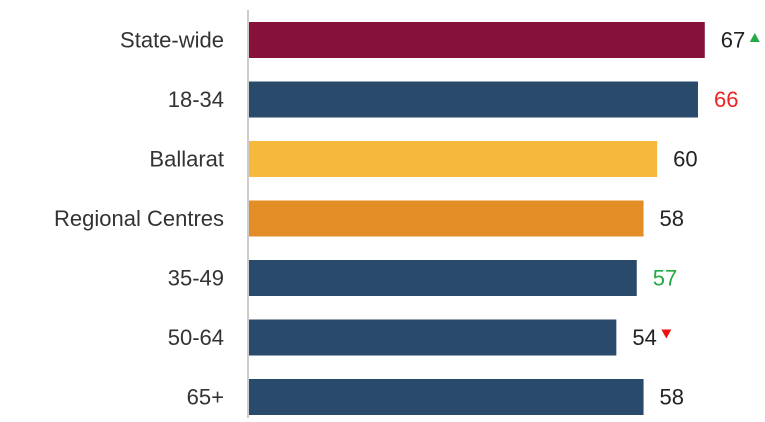  Describe the element at coordinates (186, 159) in the screenshot. I see `category-label: Ballarat` at that location.